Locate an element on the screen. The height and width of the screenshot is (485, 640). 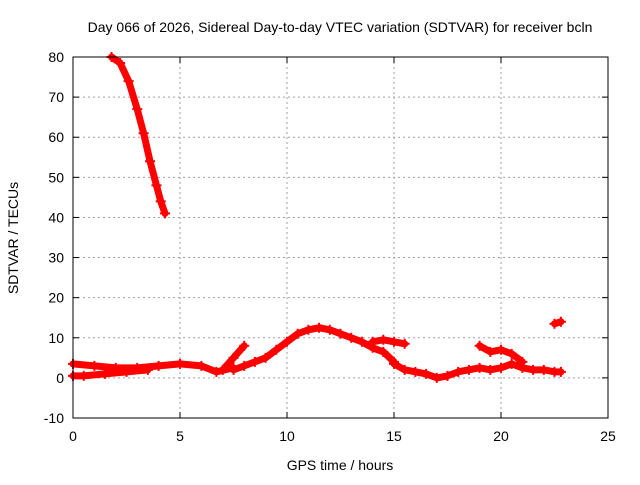
y-tick-label: 10 is located at coordinates (56, 338).